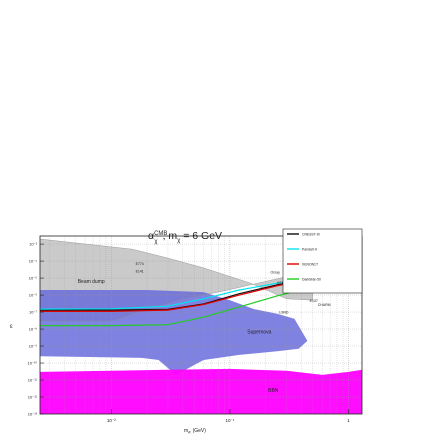 The height and width of the screenshot is (436, 436). What do you see at coordinates (284, 313) in the screenshot?
I see `annotation-lsnd: LSND` at bounding box center [284, 313].